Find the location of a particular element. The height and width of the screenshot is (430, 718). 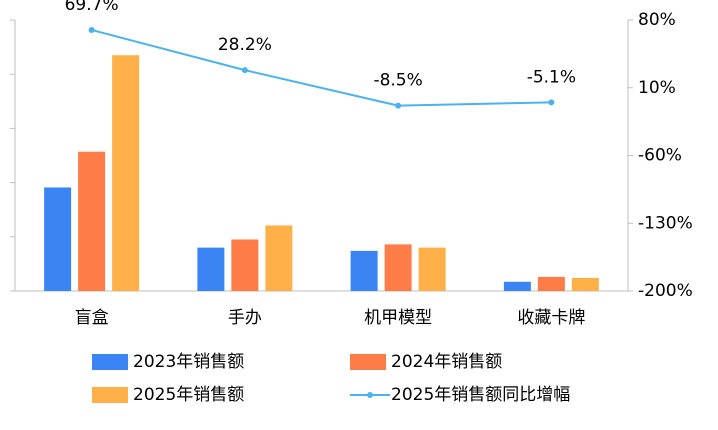

legend-label: 2025年销售额同比增幅 is located at coordinates (480, 395).